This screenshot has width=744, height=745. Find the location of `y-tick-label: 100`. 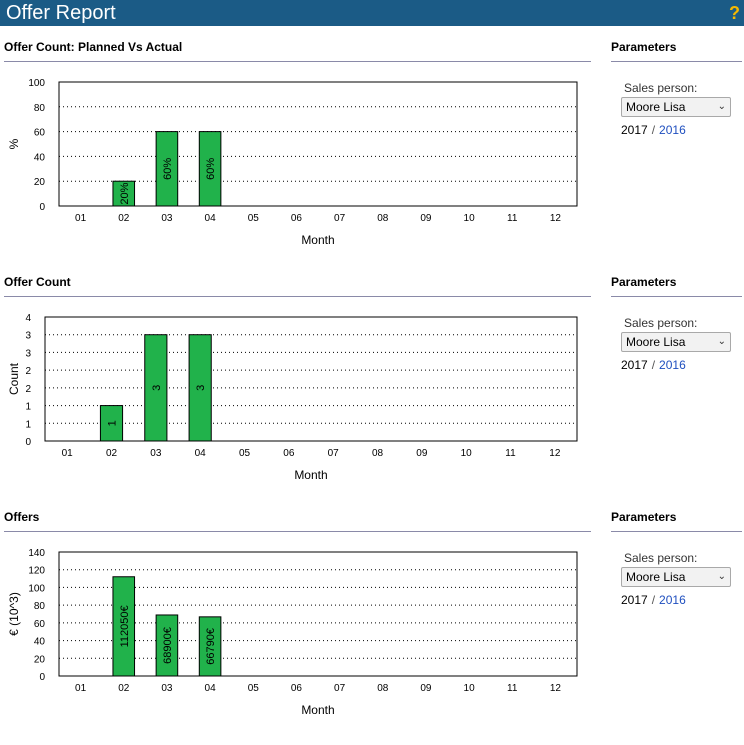

y-tick-label: 100 is located at coordinates (36, 83).